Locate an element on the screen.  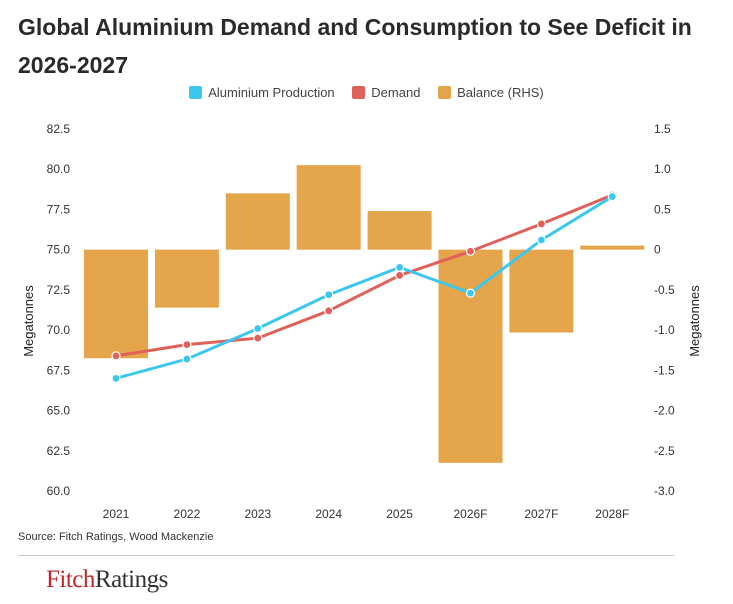
legend-swatch-production is located at coordinates (196, 93).